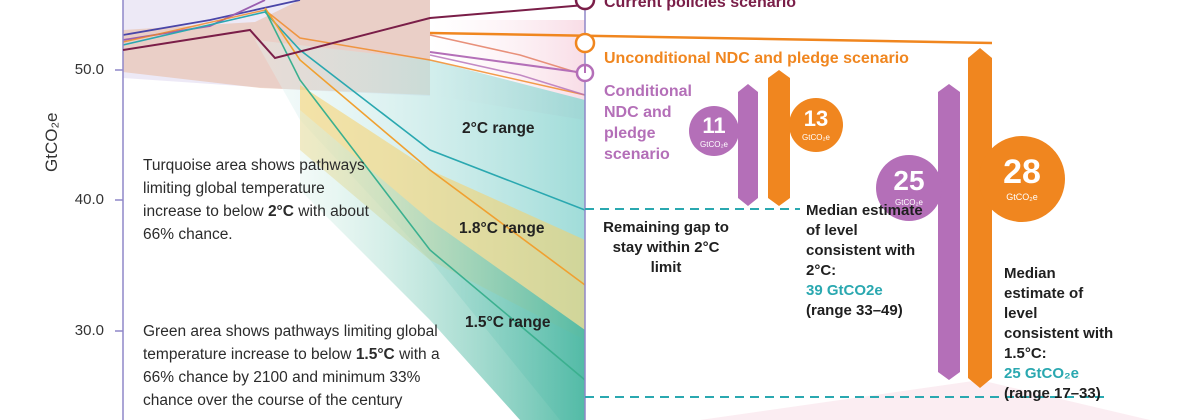  Describe the element at coordinates (909, 202) in the screenshot. I see `gap-bubble-25-unit: GtCO₂e` at that location.